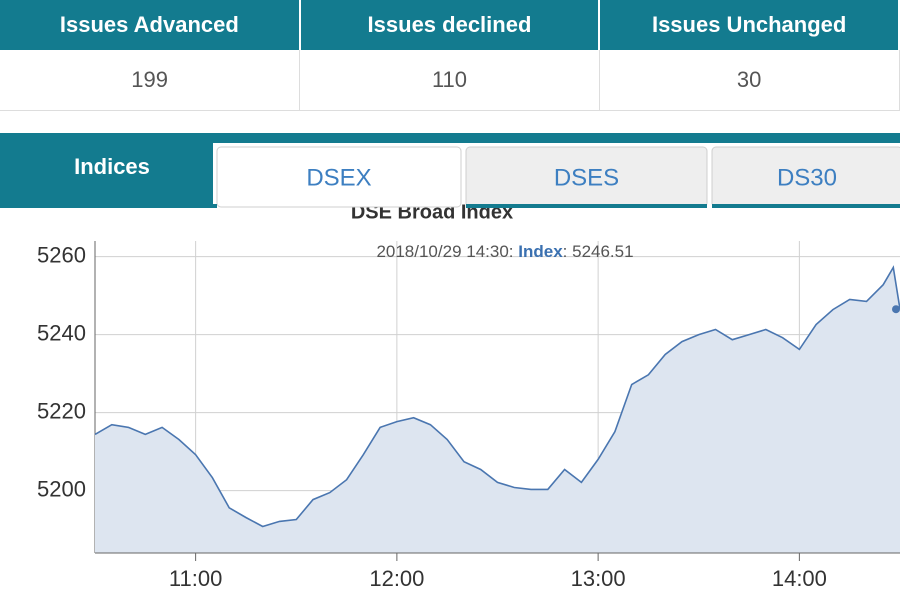 The image size is (900, 600). I want to click on tab-label: DSES, so click(586, 177).